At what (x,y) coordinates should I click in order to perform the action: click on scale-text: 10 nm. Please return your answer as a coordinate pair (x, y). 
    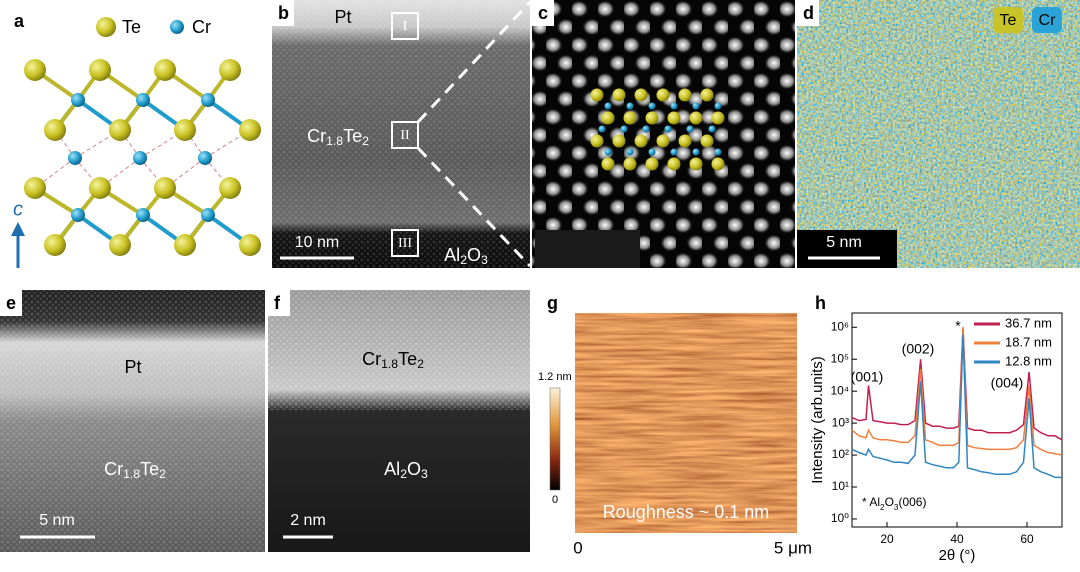
    Looking at the image, I should click on (317, 242).